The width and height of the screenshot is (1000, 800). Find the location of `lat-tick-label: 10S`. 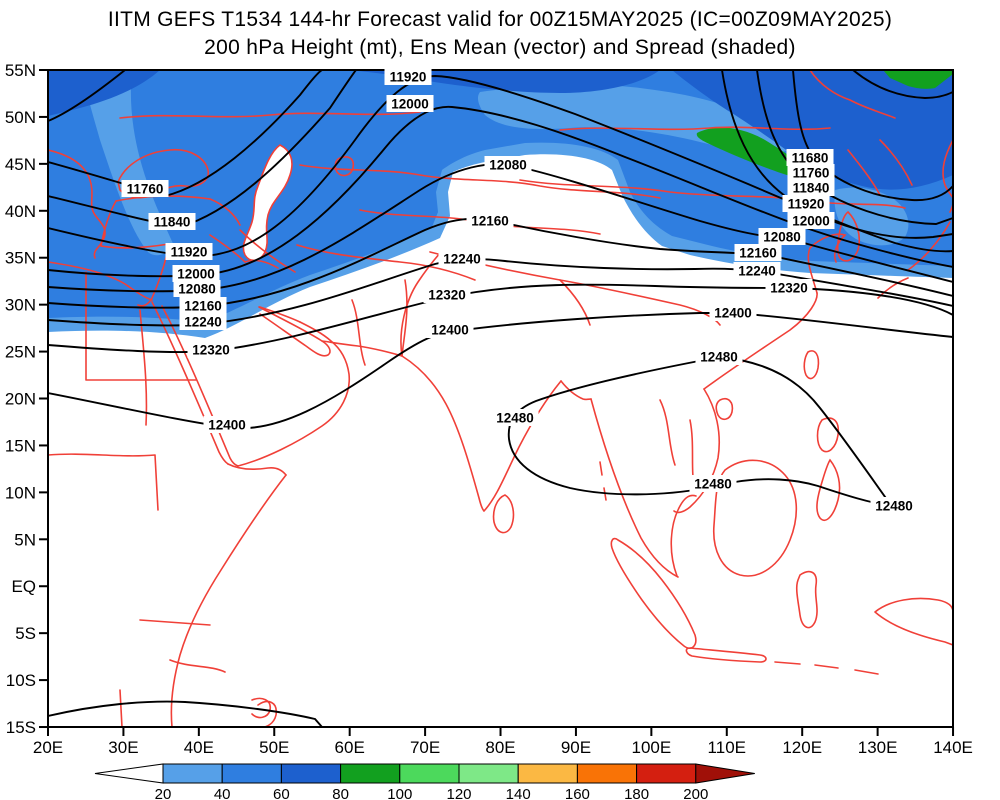

lat-tick-label: 10S is located at coordinates (21, 680).